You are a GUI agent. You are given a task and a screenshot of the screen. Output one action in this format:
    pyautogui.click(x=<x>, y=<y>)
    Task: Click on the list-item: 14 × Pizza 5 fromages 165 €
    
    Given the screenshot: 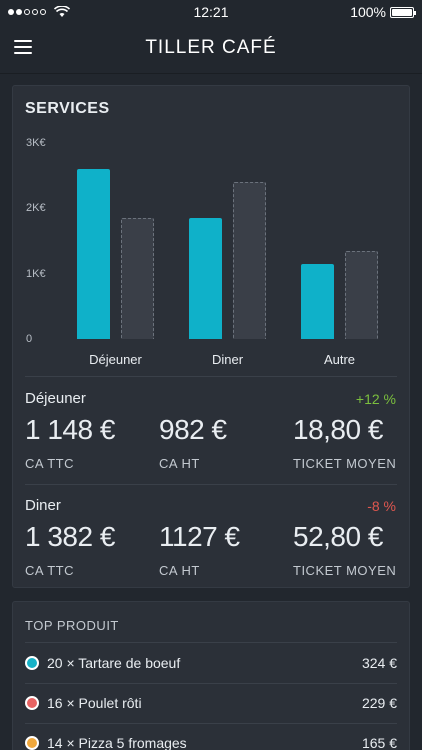 What is the action you would take?
    pyautogui.click(x=211, y=736)
    